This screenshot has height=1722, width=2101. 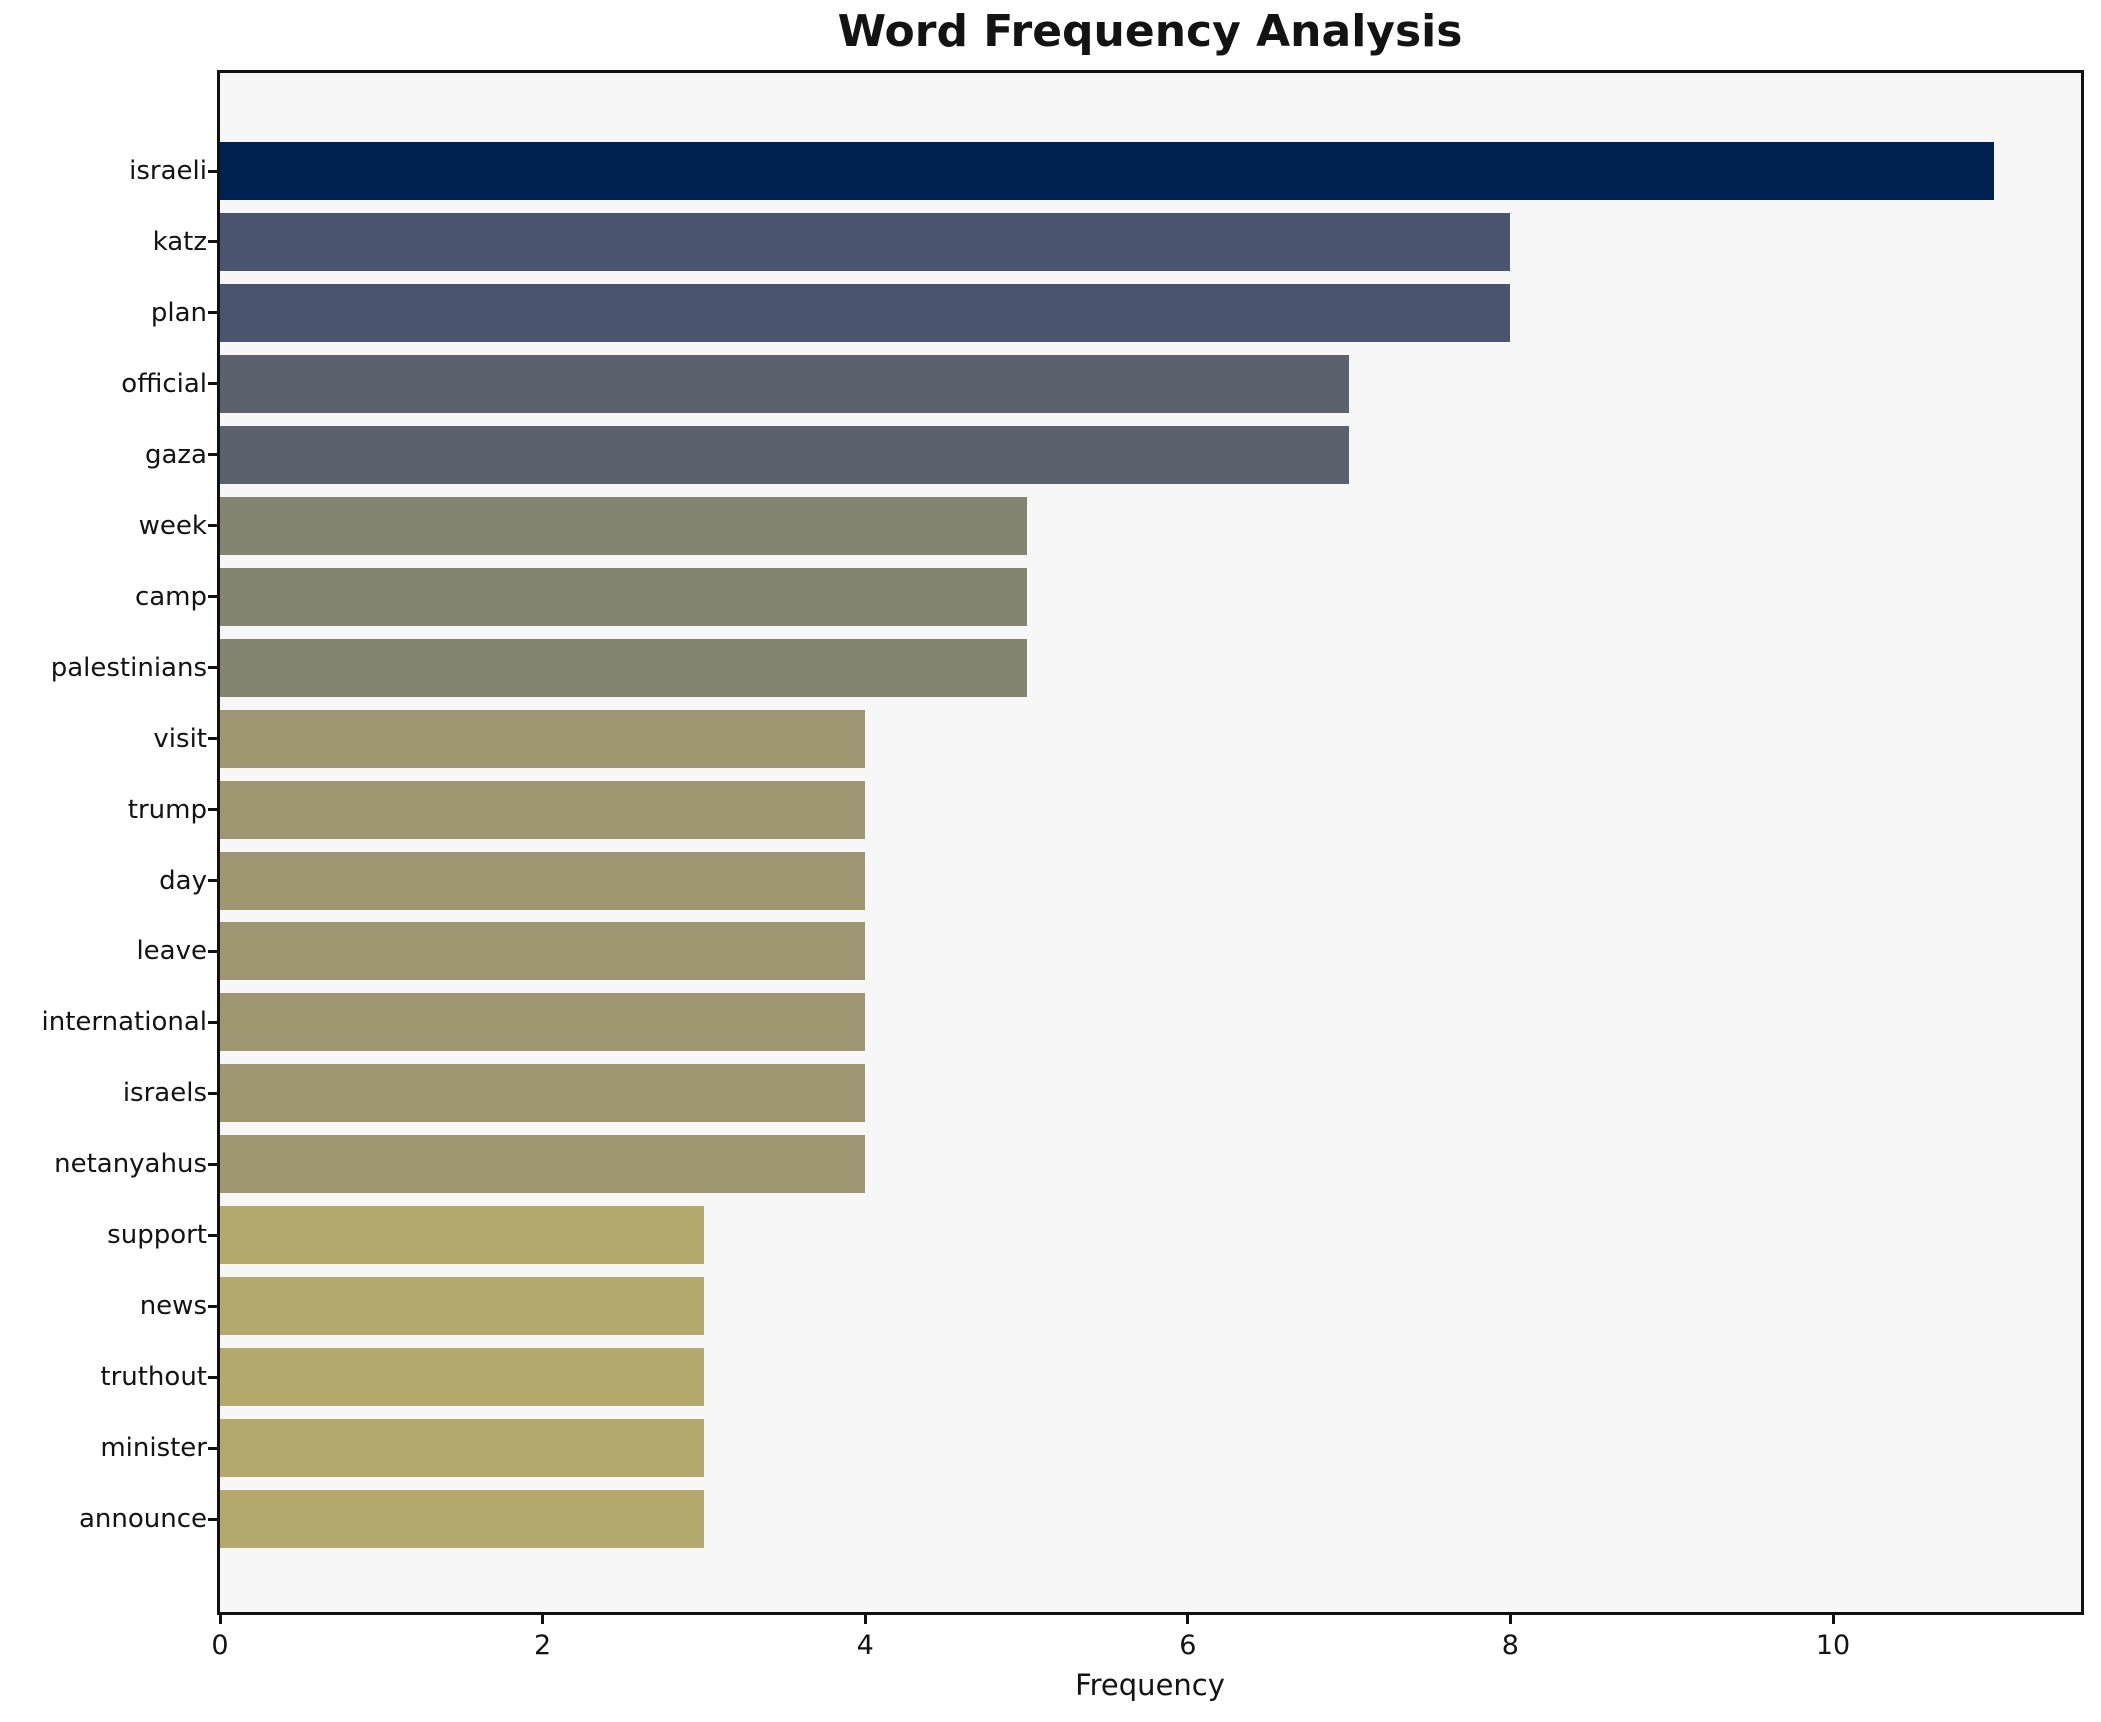 What do you see at coordinates (164, 383) in the screenshot?
I see `y-tick-label-official: official` at bounding box center [164, 383].